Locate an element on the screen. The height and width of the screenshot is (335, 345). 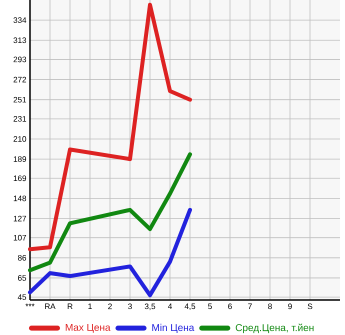
legend-label: Max Цена is located at coordinates (88, 328).